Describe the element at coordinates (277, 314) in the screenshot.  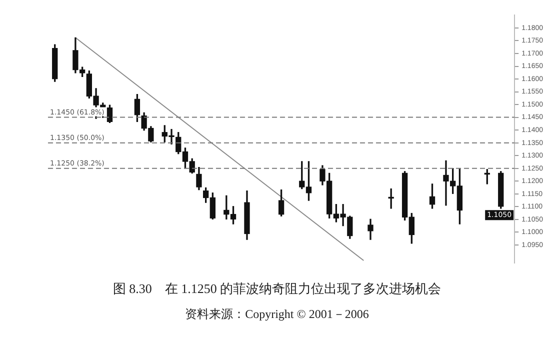
I see `text: 资料来源：Copyright © 2001－2006` at that location.